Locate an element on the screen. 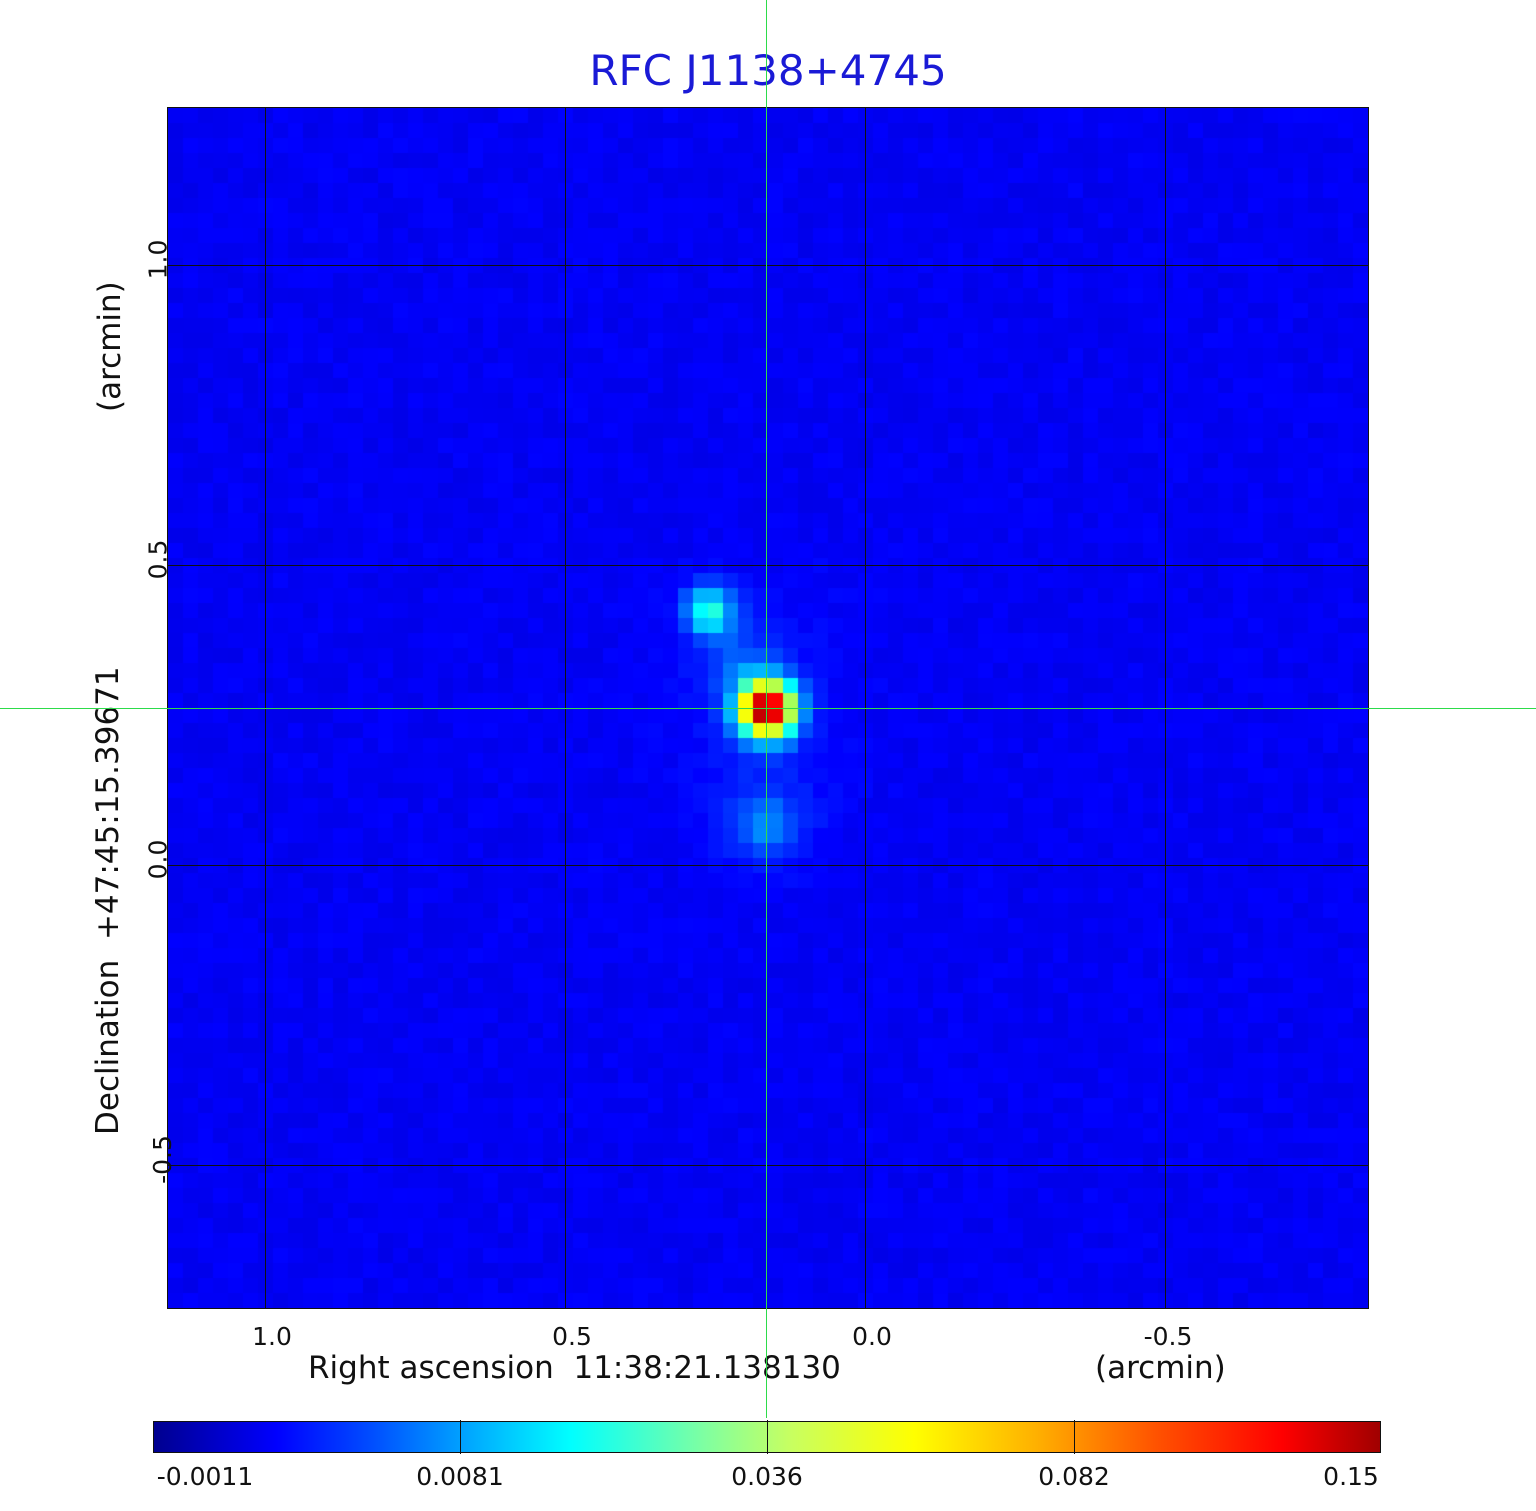  grid-line-y-0.5 is located at coordinates (768, 565).